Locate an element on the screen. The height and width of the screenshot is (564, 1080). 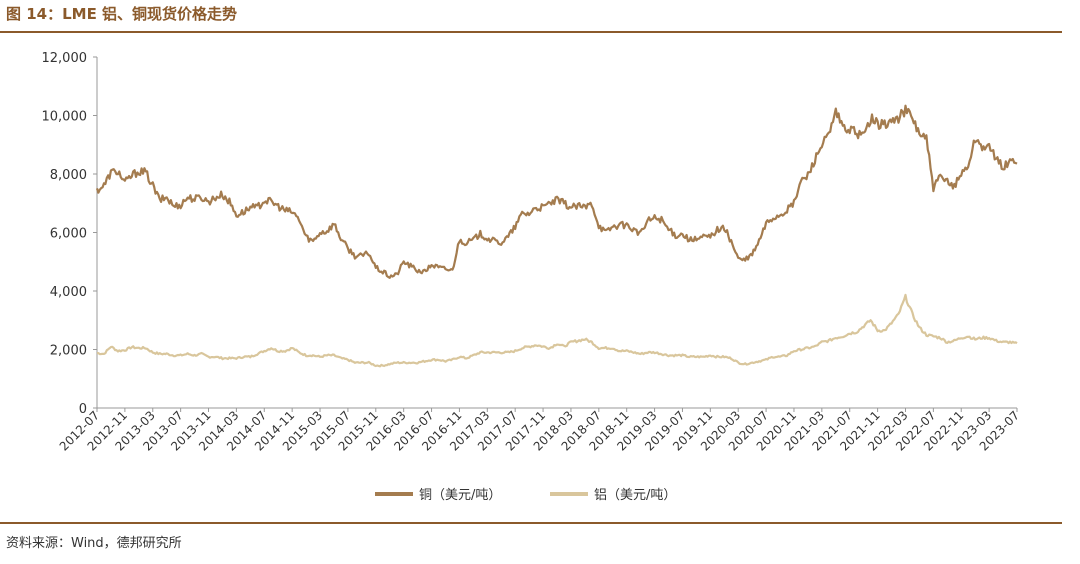
y-tick-label: 4,000 is located at coordinates (68, 292).